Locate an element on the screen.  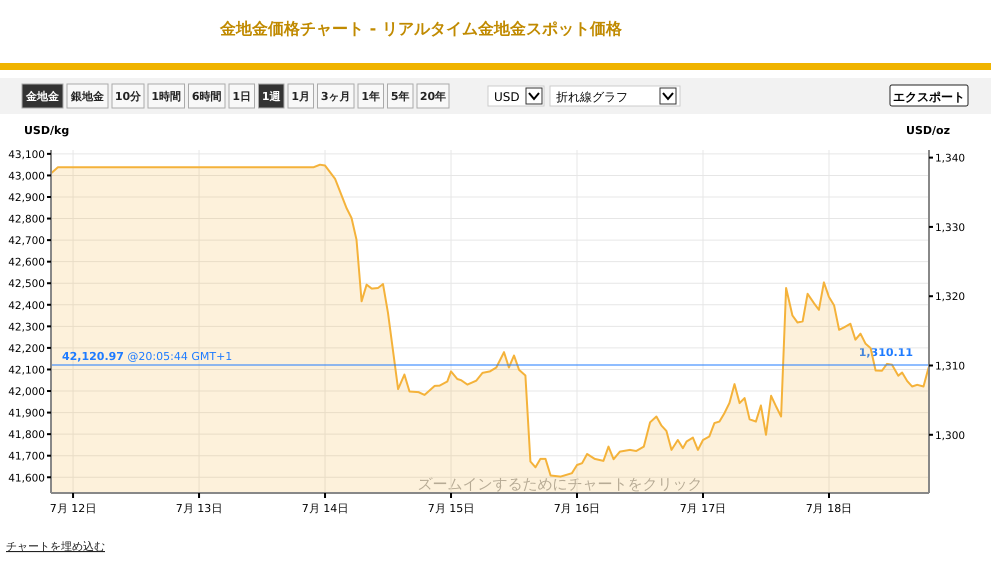
text: 5年 is located at coordinates (400, 96).